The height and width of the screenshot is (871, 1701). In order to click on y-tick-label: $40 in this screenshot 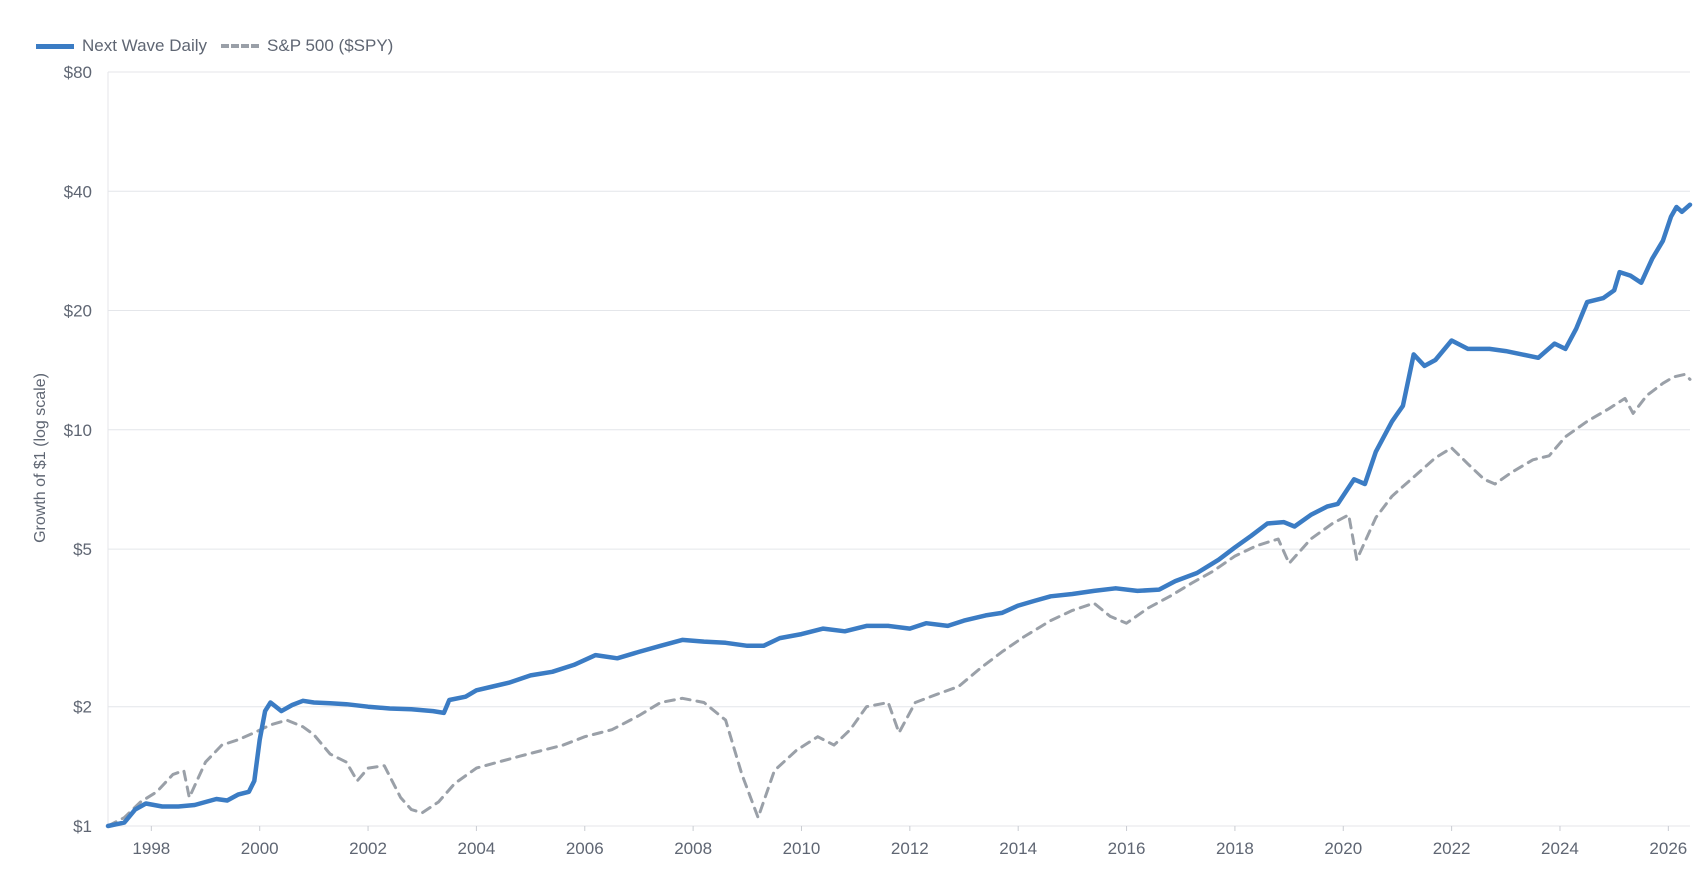, I will do `click(78, 191)`.